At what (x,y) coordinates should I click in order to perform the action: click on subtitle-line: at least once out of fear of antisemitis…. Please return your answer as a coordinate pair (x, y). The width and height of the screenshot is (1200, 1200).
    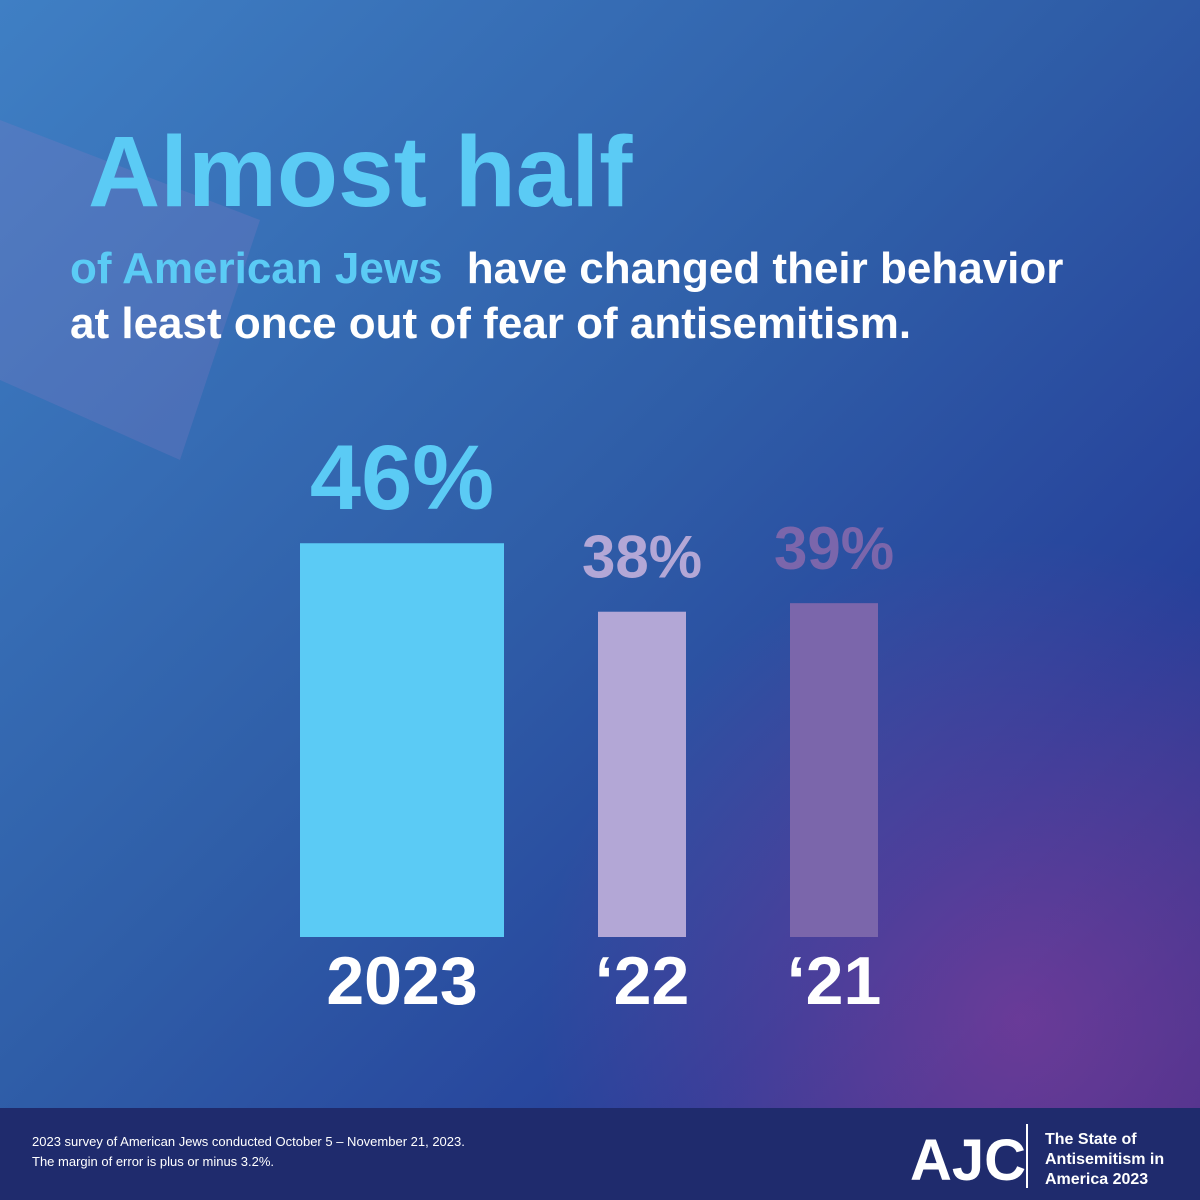
    Looking at the image, I should click on (490, 323).